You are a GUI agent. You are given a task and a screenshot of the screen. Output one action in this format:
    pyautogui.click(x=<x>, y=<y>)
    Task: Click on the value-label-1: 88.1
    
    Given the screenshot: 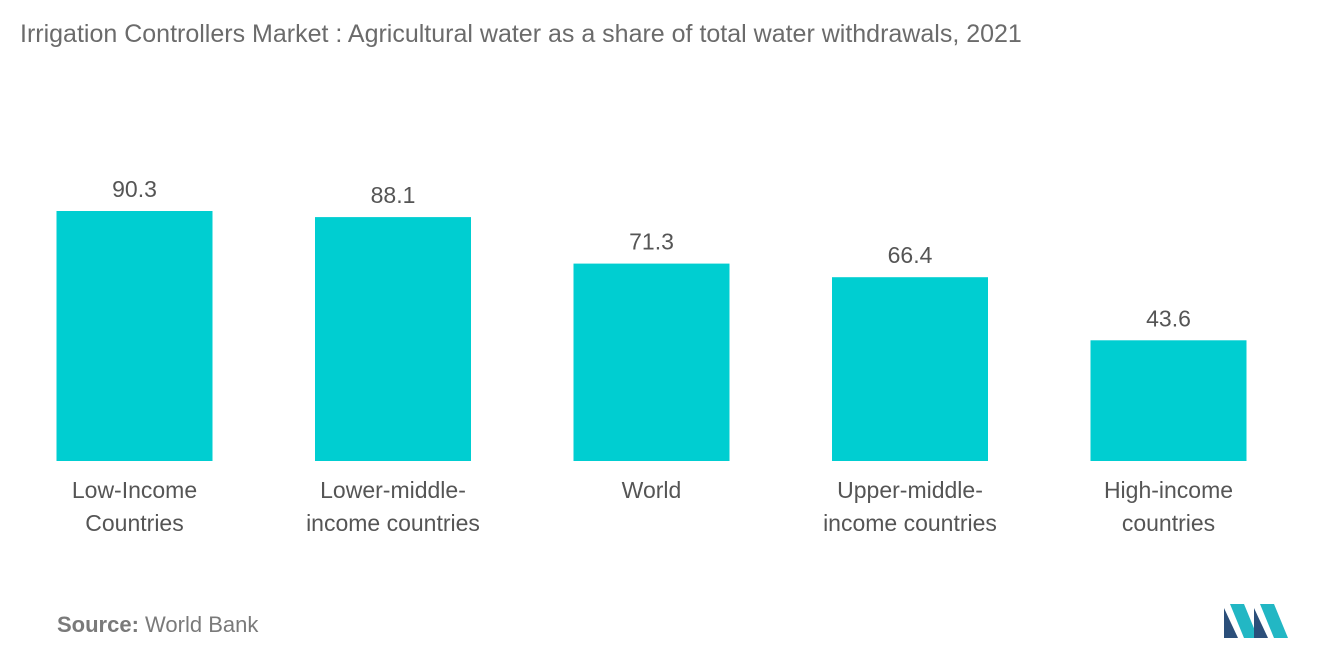 What is the action you would take?
    pyautogui.click(x=393, y=195)
    